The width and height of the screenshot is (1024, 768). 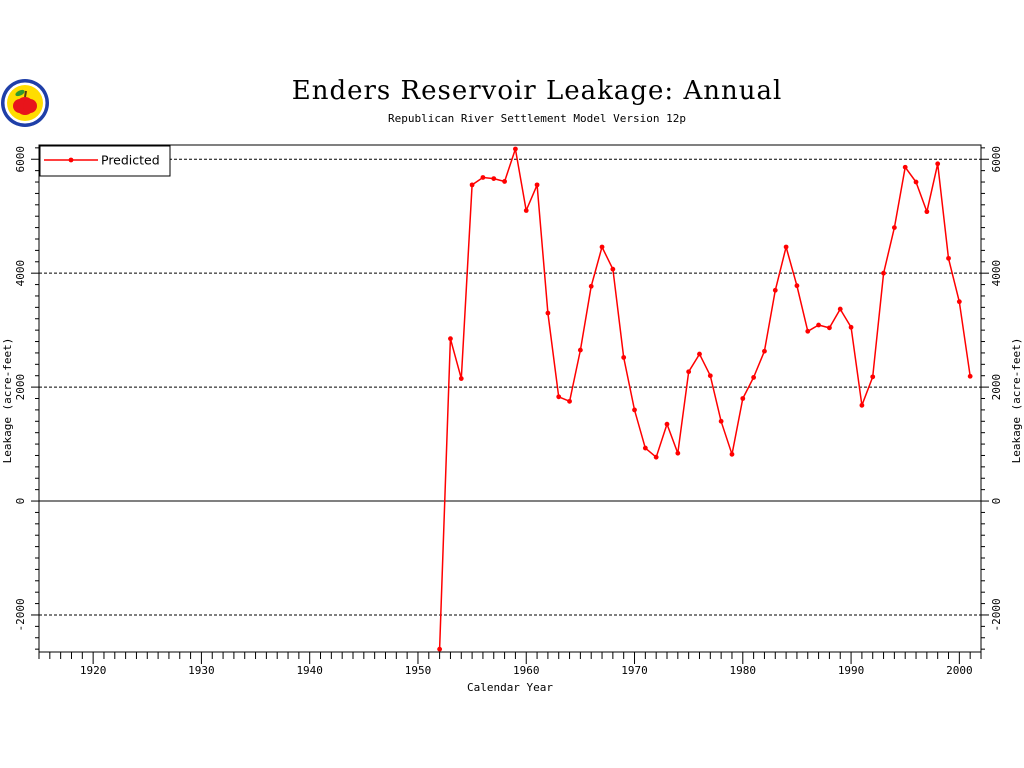 What do you see at coordinates (996, 614) in the screenshot?
I see `y-tick-label-right: -2000` at bounding box center [996, 614].